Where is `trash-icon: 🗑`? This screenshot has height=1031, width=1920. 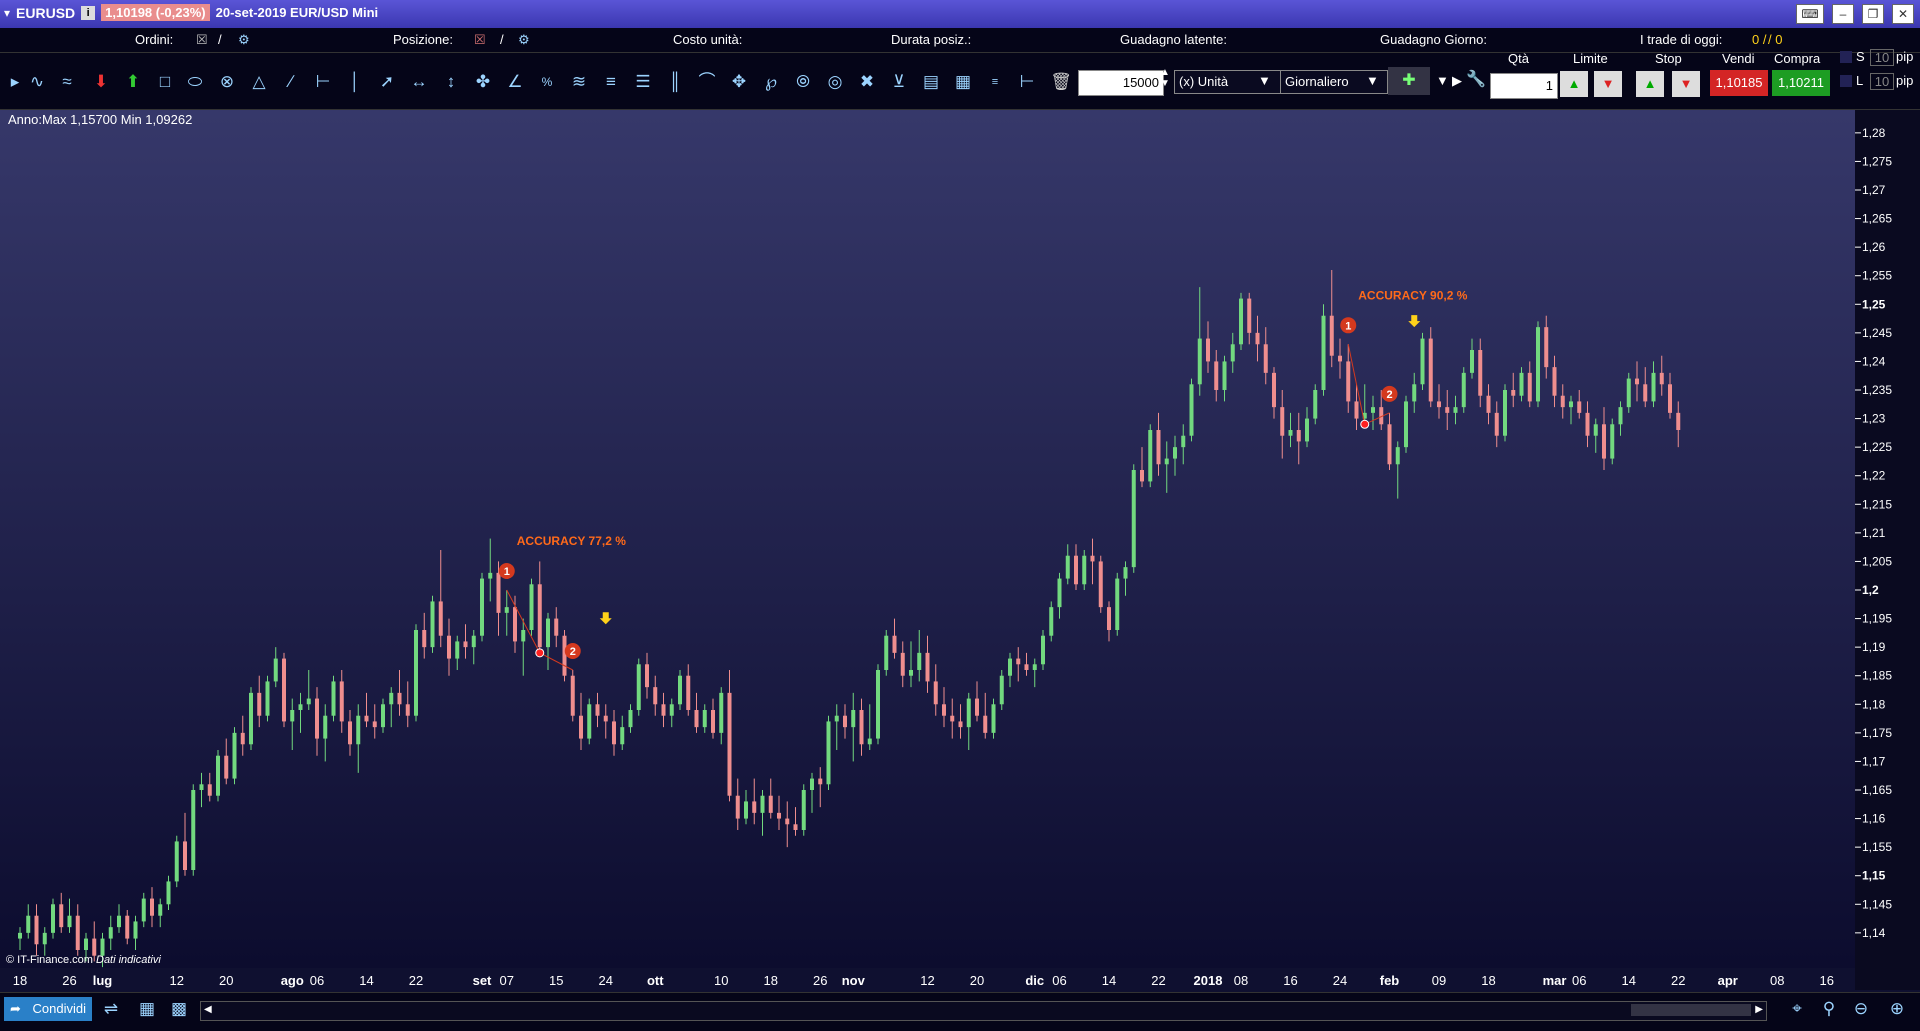
trash-icon: 🗑 is located at coordinates (1061, 81).